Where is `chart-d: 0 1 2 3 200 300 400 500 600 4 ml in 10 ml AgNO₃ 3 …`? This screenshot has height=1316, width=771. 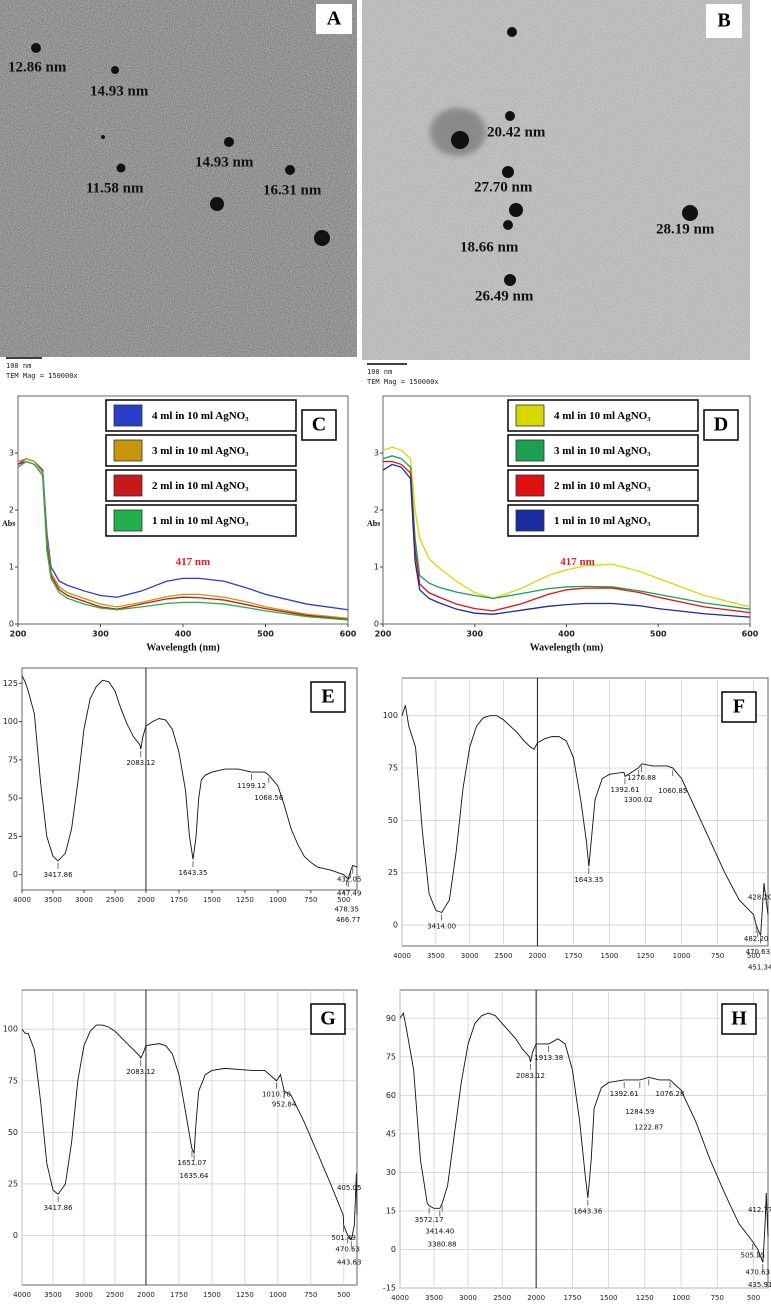 chart-d: 0 1 2 3 200 300 400 500 600 4 ml in 10 ml AgNO₃ 3 … is located at coordinates (563, 524).